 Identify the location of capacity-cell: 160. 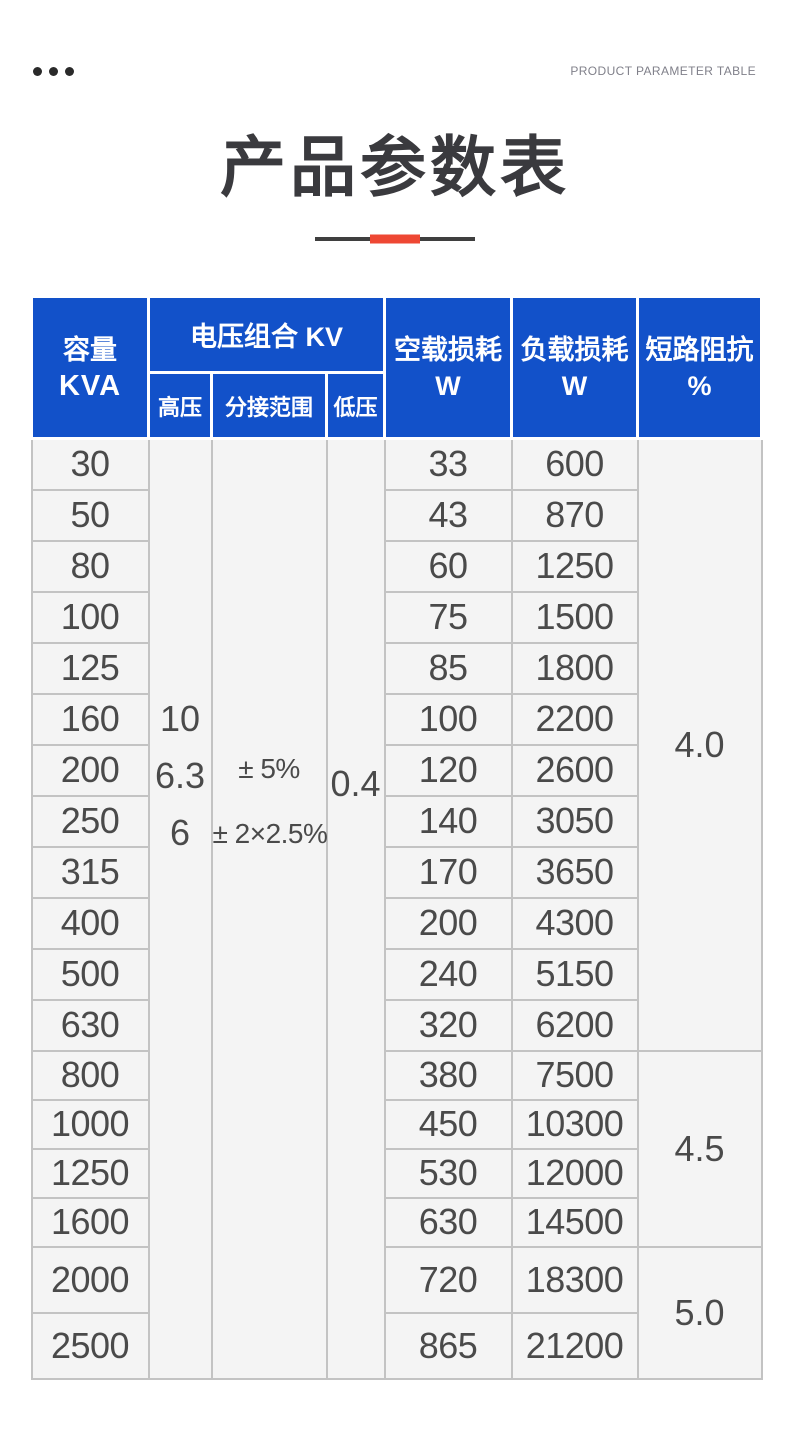
(90, 719).